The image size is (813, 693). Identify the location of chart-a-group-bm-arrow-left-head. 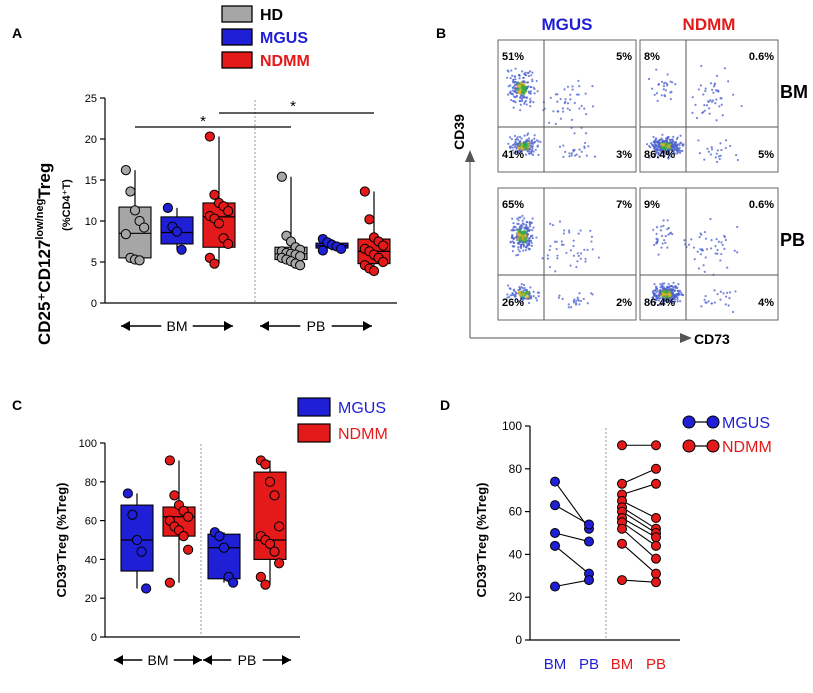
(125, 326).